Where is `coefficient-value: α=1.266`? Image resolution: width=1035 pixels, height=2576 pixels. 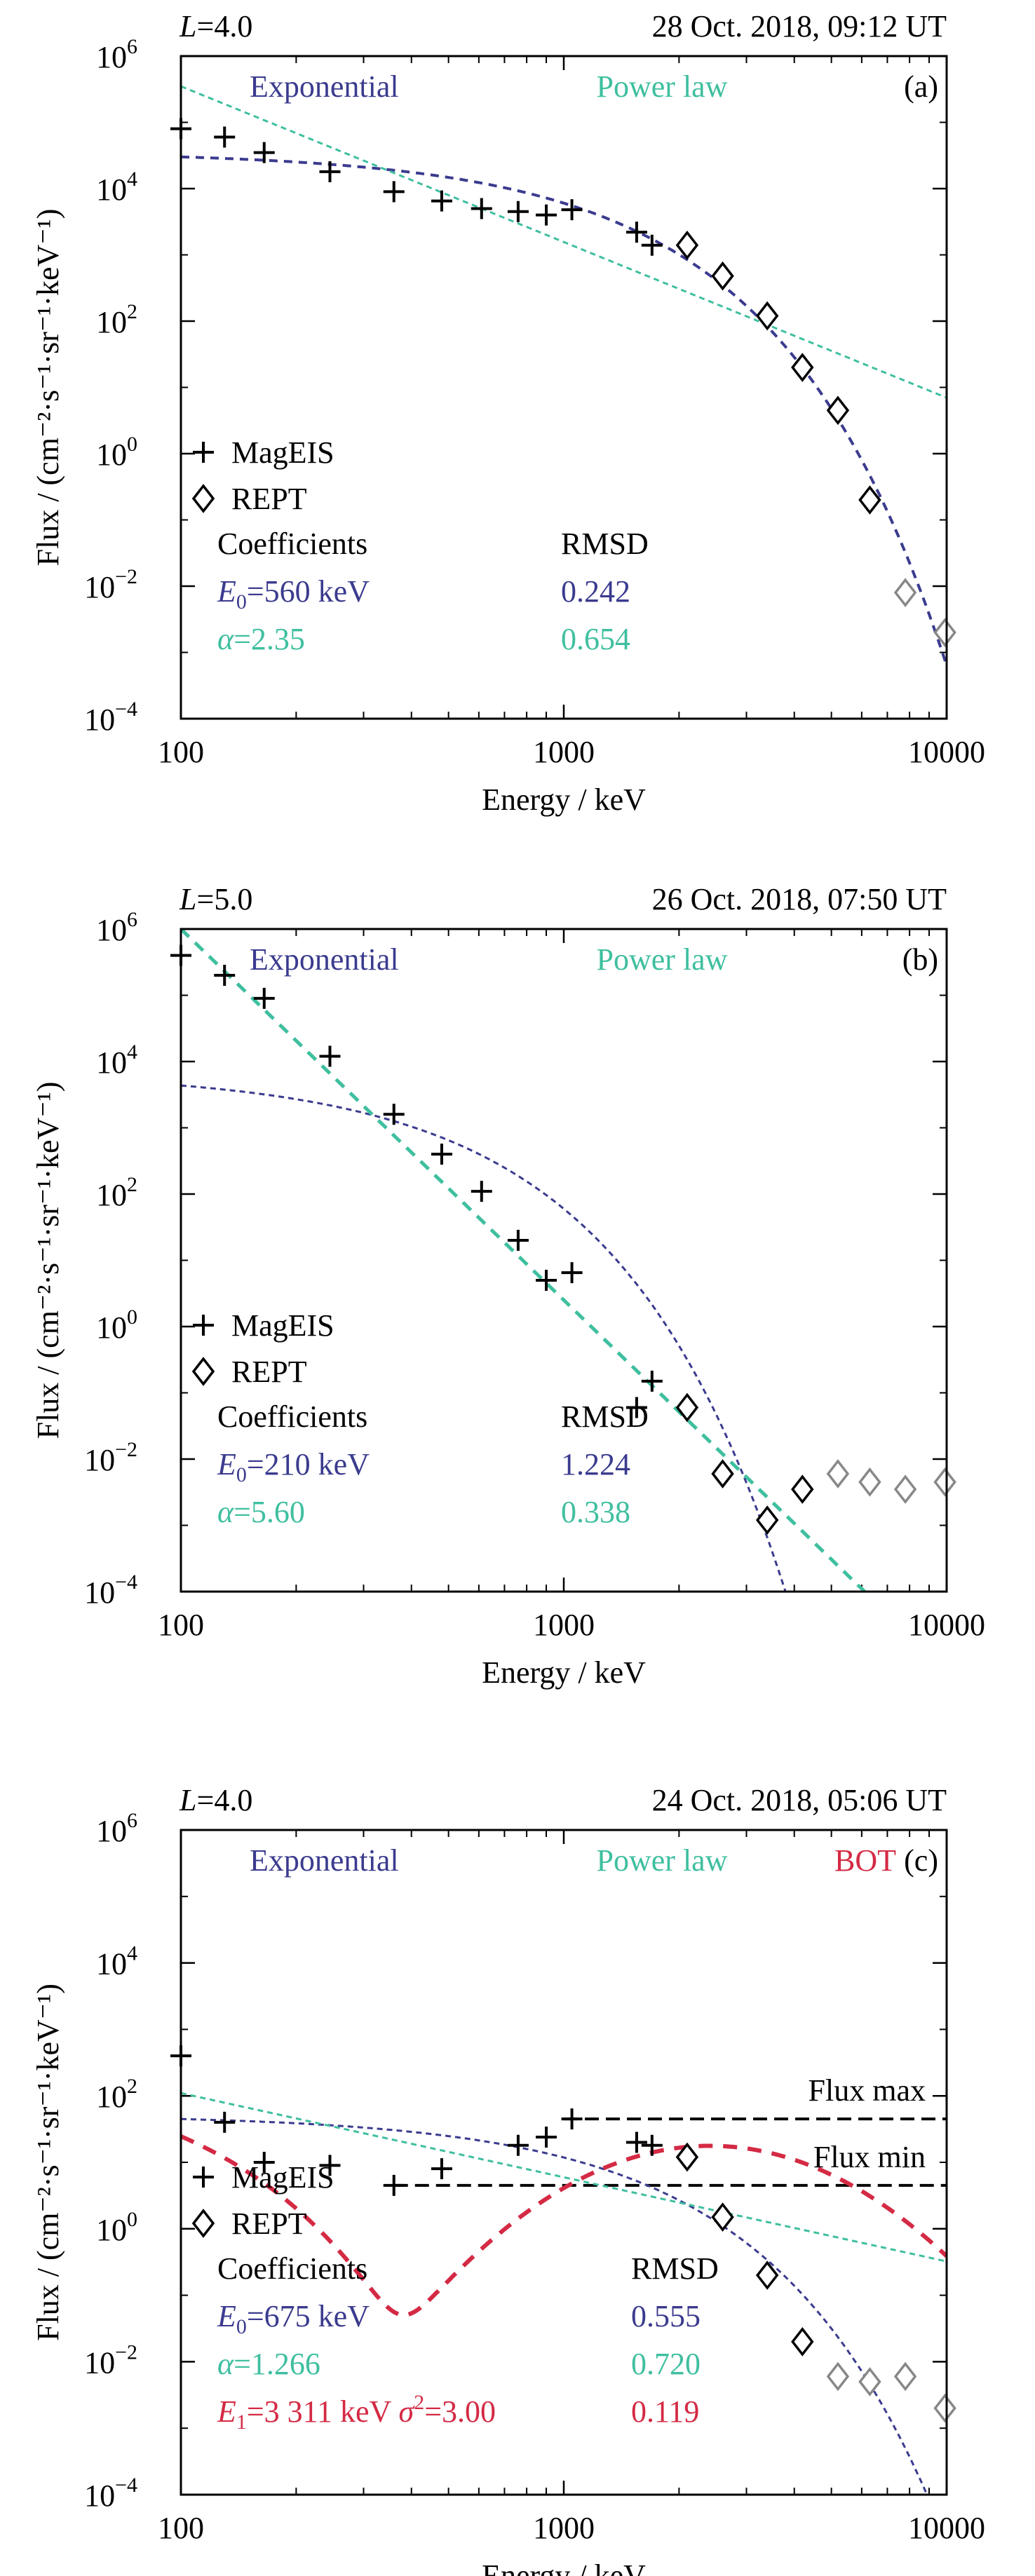
coefficient-value: α=1.266 is located at coordinates (268, 2364).